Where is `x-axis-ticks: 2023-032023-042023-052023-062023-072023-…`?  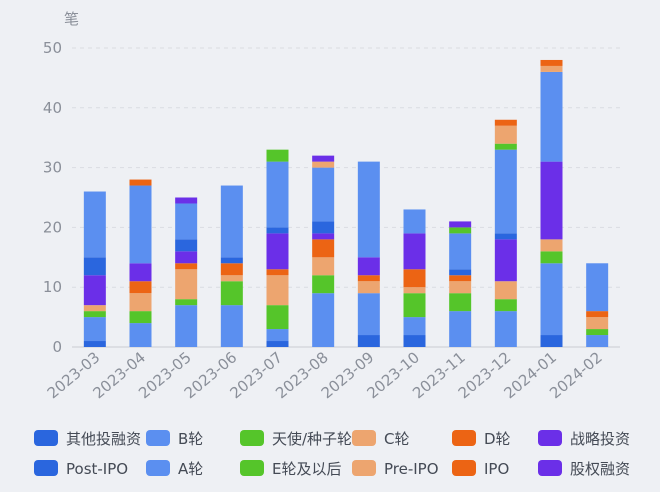
x-axis-ticks: 2023-032023-042023-052023-062023-072023-… is located at coordinates (325, 375).